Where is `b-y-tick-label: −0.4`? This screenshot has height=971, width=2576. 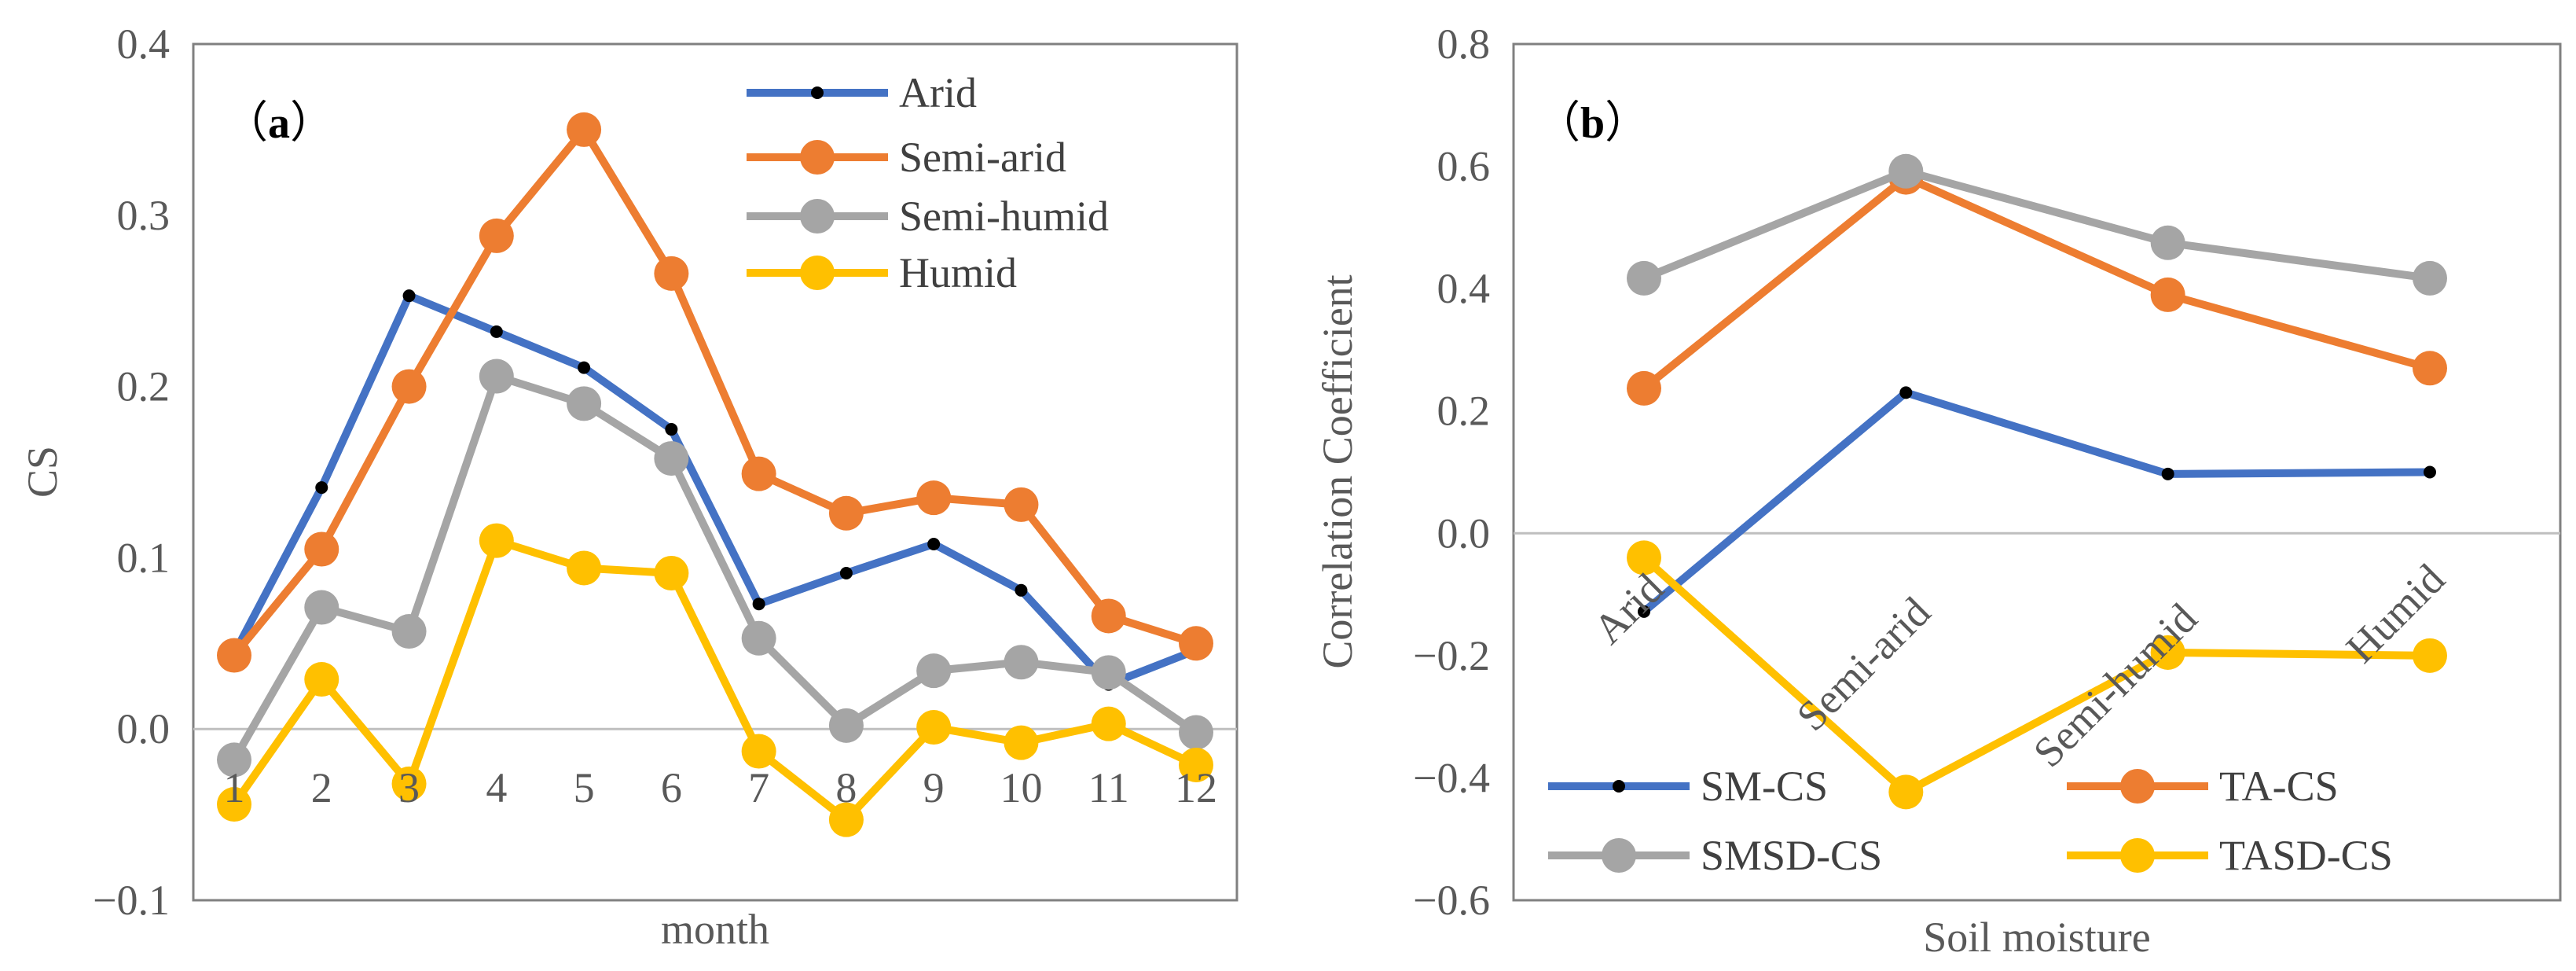 b-y-tick-label: −0.4 is located at coordinates (1451, 777).